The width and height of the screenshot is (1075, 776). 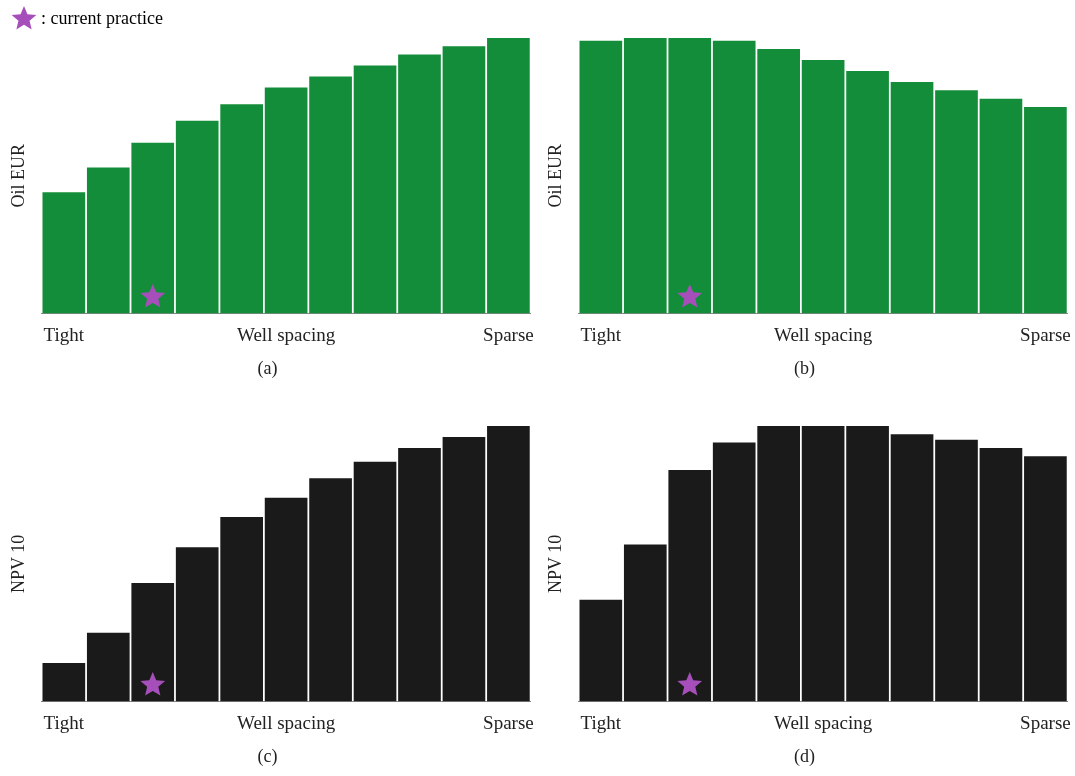 I want to click on text: (b), so click(x=804, y=368).